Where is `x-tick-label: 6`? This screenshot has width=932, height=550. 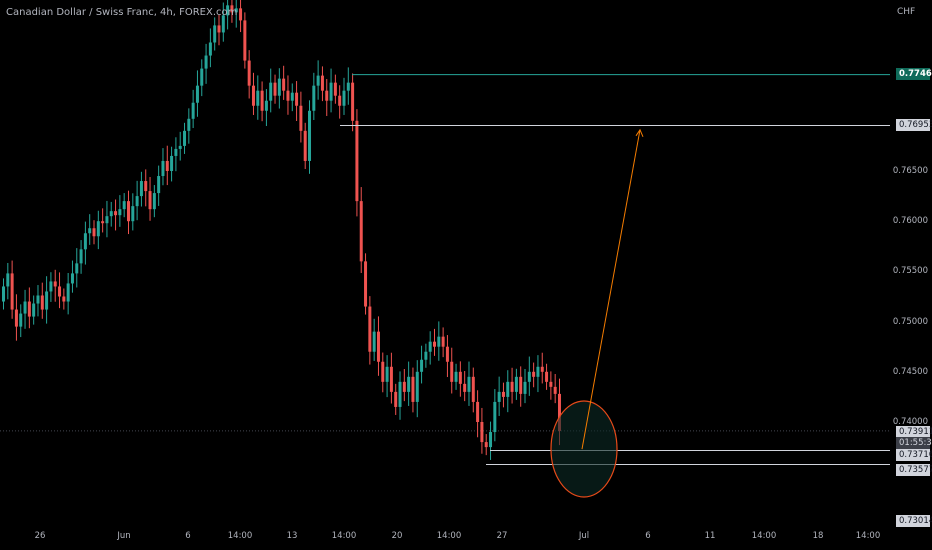
x-tick-label: 6 is located at coordinates (648, 536).